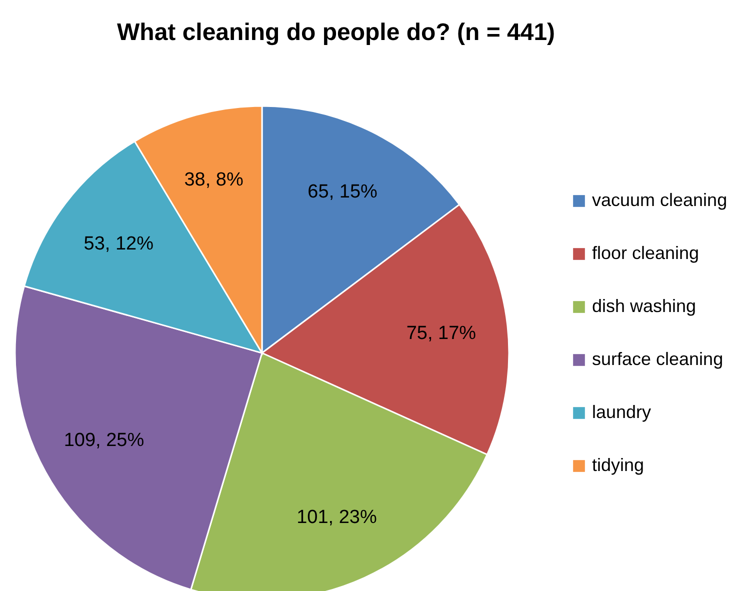  Describe the element at coordinates (214, 179) in the screenshot. I see `data-label: 38, 8%` at that location.